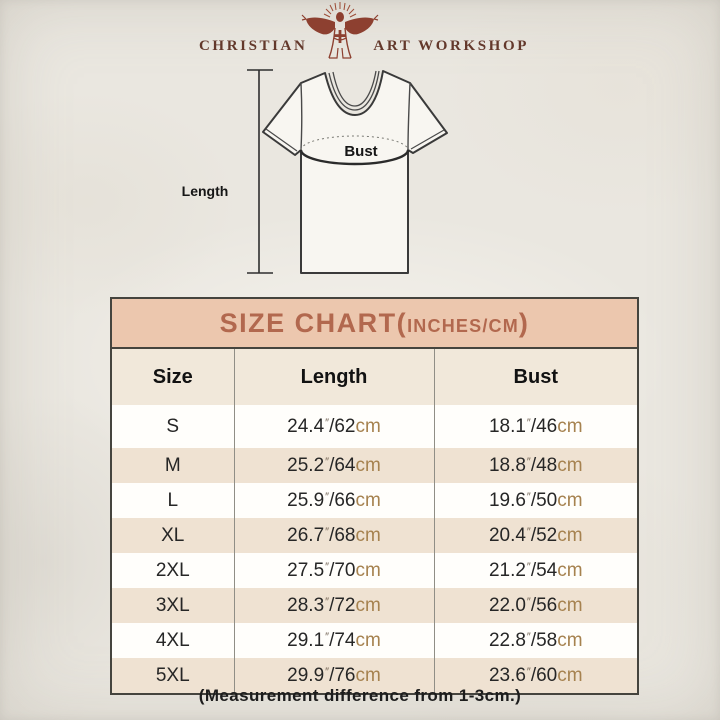  Describe the element at coordinates (173, 640) in the screenshot. I see `size-cell: 4XL` at that location.